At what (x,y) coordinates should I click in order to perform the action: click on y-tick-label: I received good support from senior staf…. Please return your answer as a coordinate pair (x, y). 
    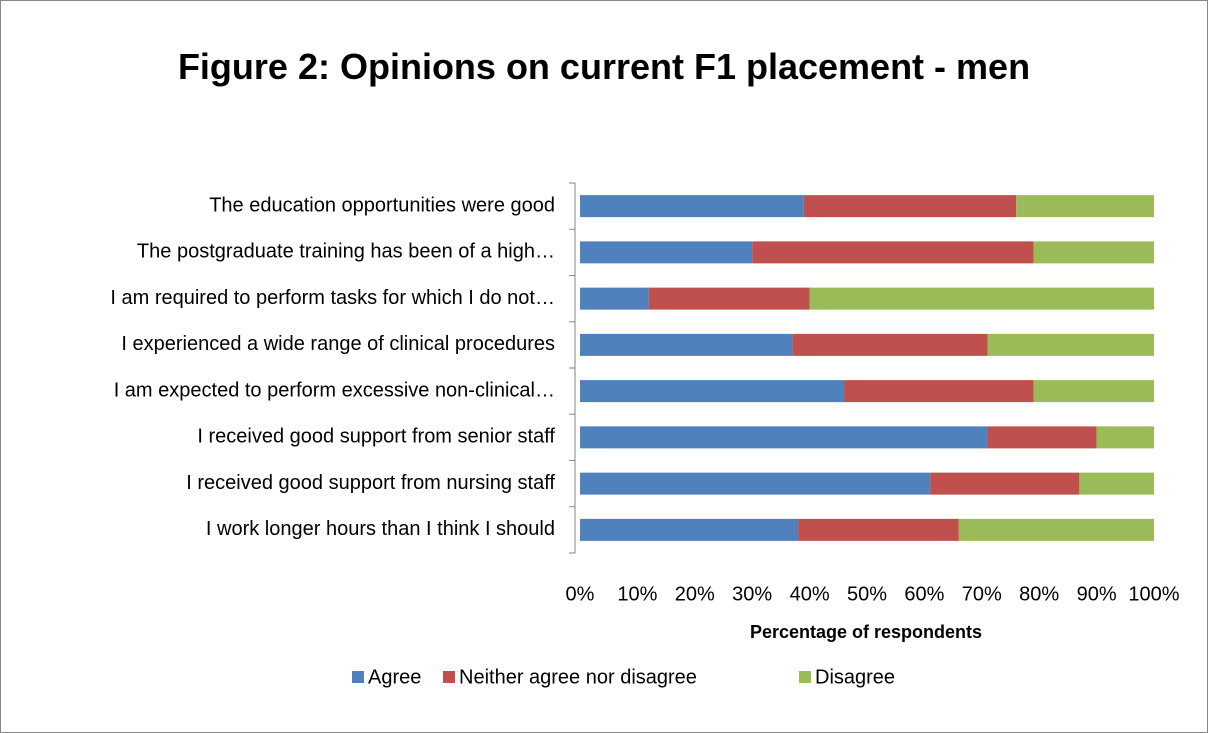
    Looking at the image, I should click on (376, 437).